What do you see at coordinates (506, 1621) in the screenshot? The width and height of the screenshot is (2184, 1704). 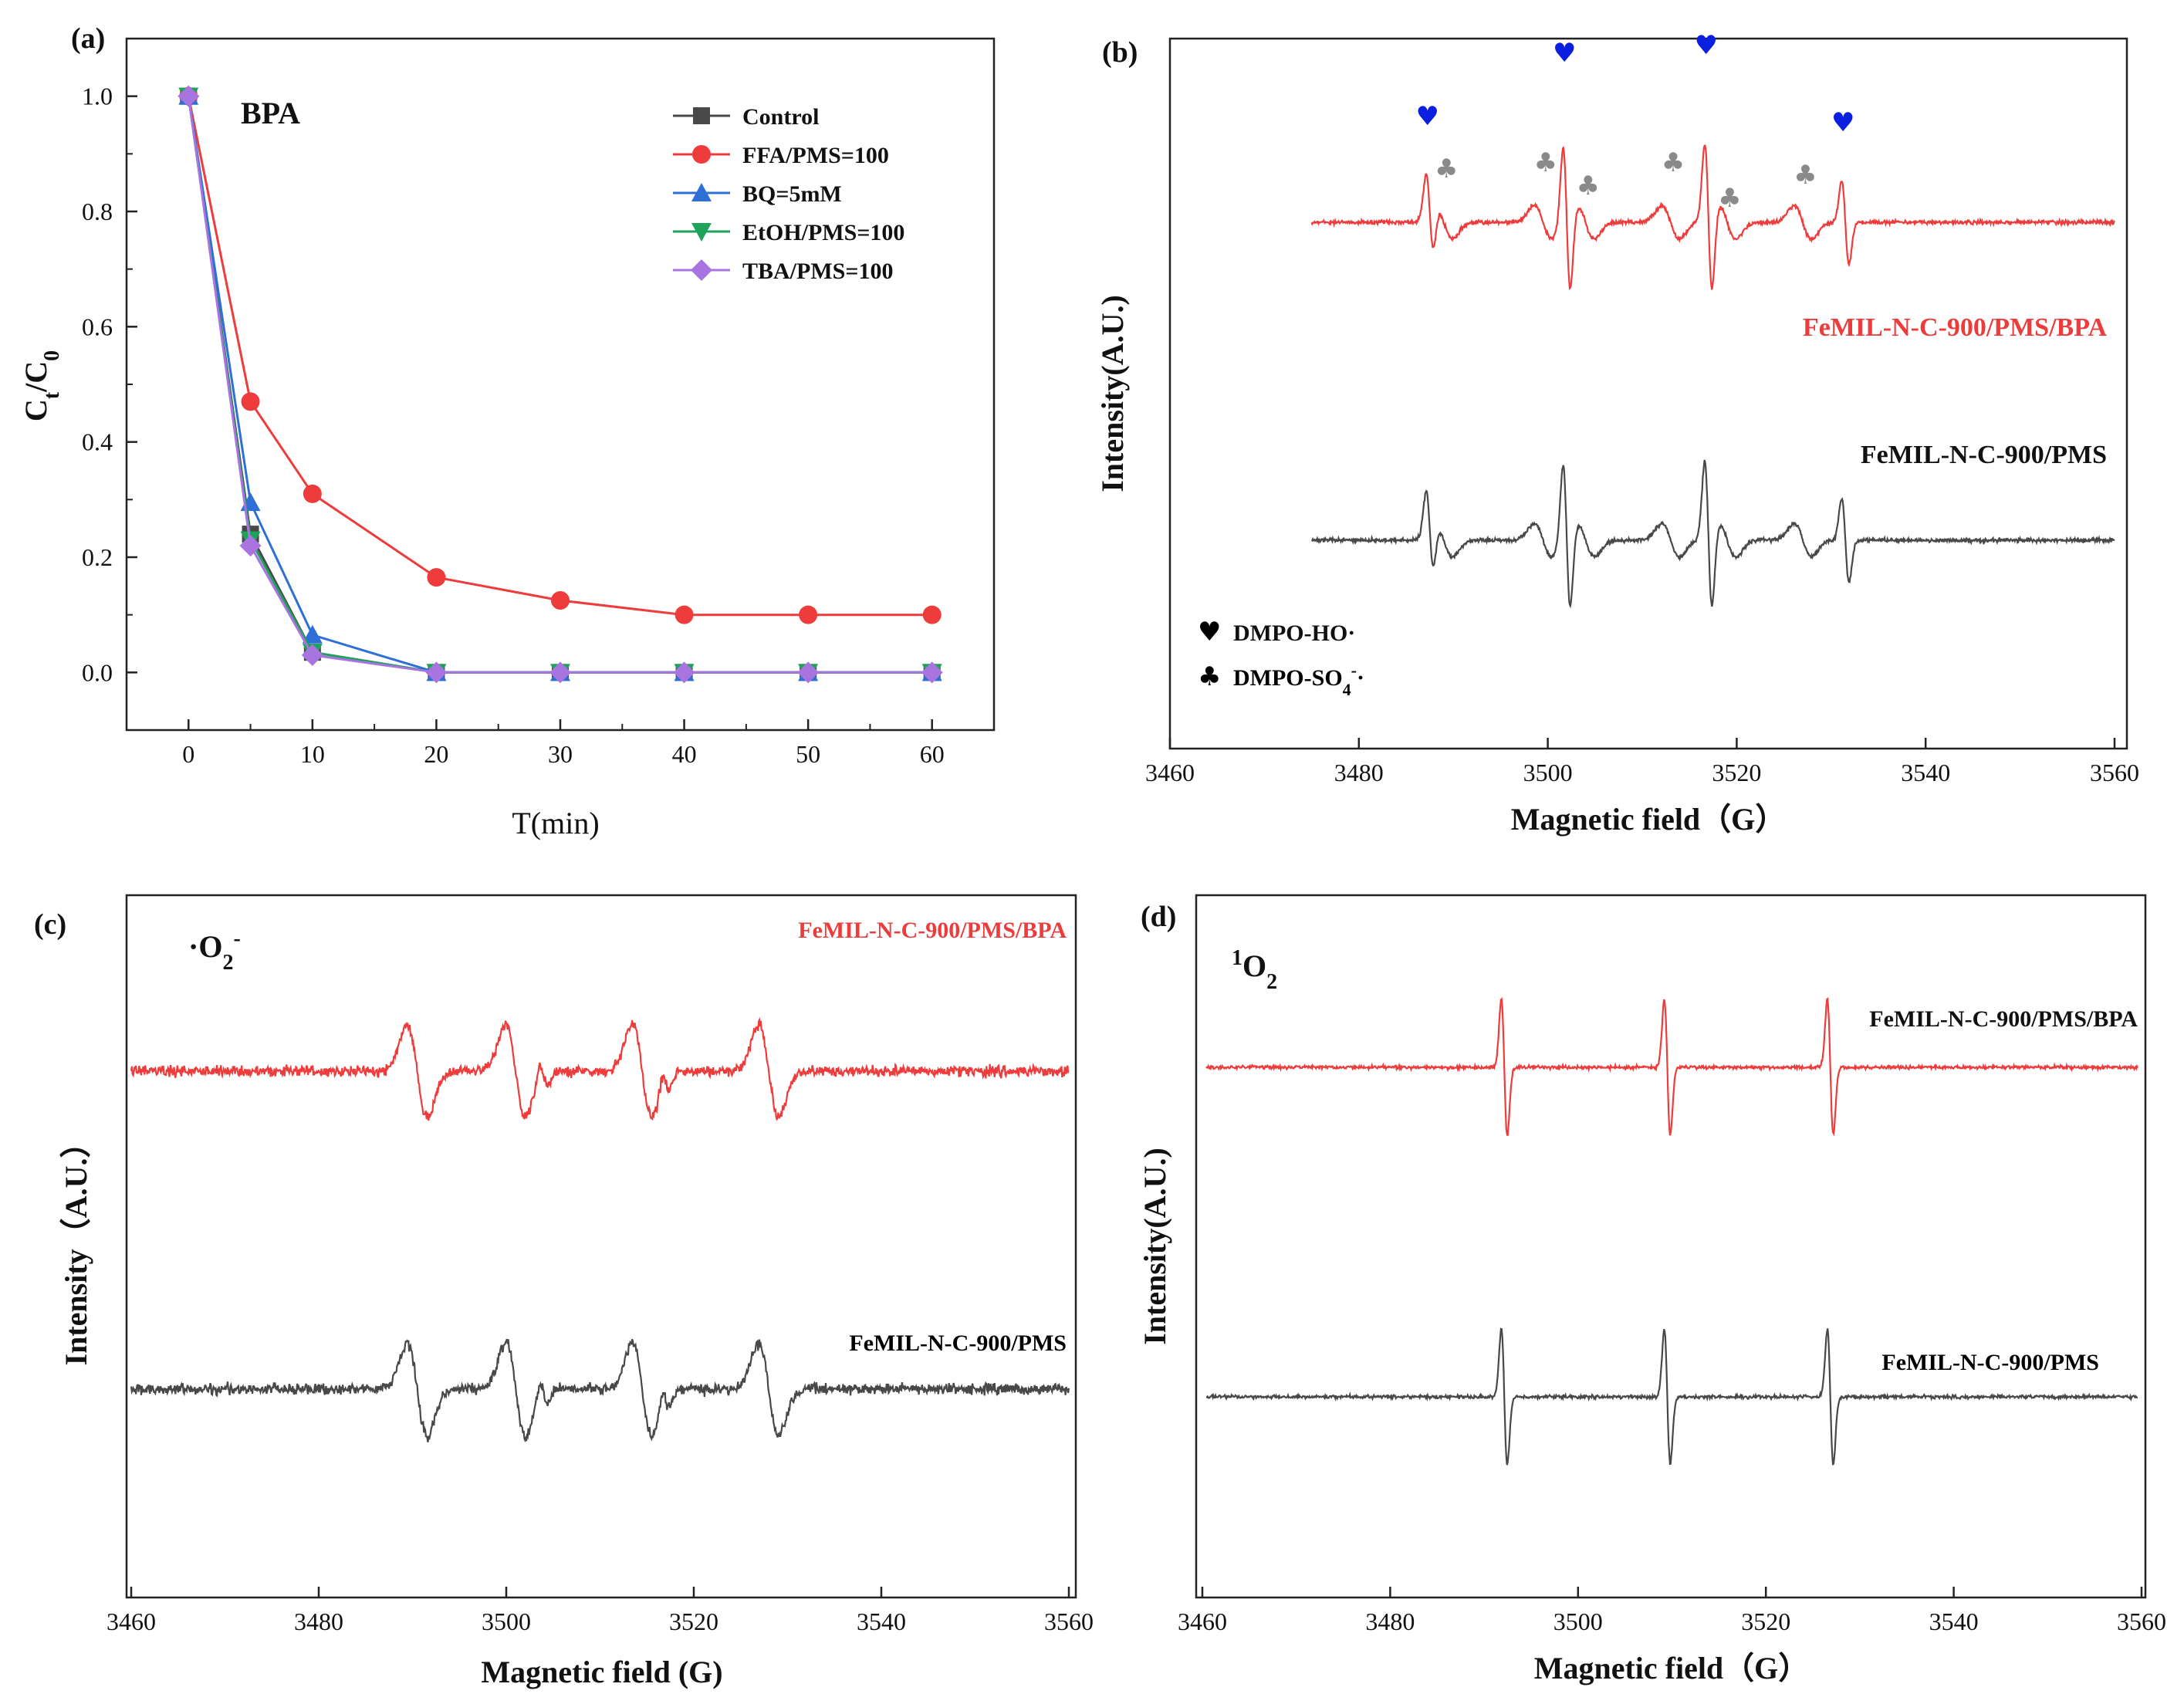 I see `c-xtick-label-3500: 3500` at bounding box center [506, 1621].